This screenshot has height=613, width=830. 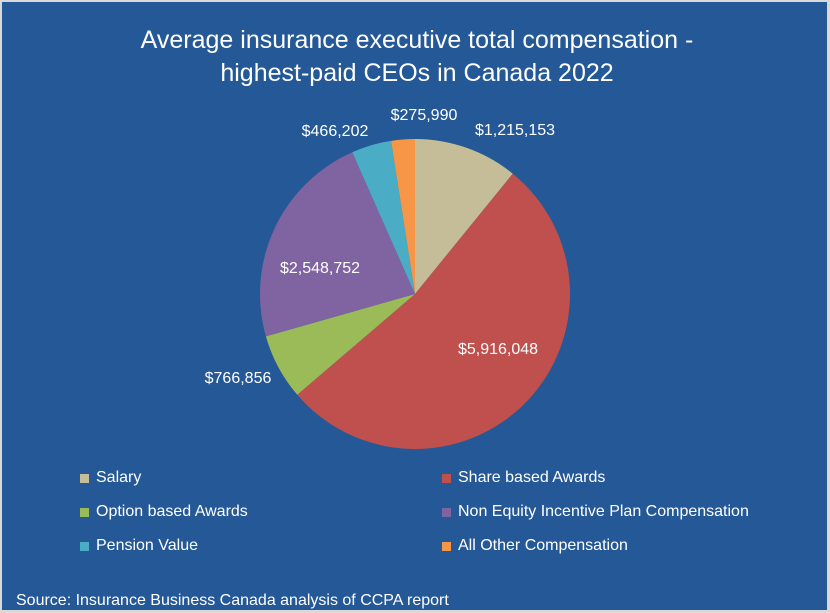 I want to click on data-label-share-based-awards: $5,916,048, so click(x=498, y=349).